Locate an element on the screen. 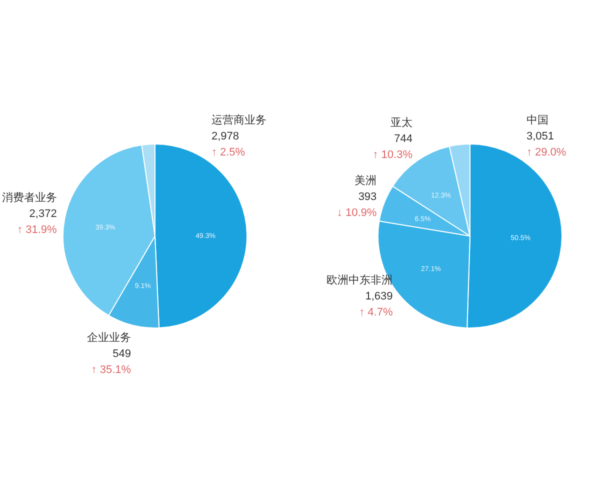  text: ↑ 35.1% is located at coordinates (111, 370).